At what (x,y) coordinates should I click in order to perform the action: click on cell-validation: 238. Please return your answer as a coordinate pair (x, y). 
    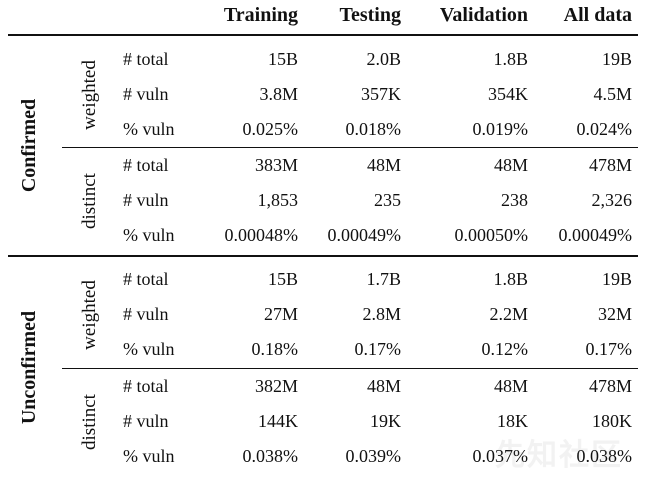
    Looking at the image, I should click on (514, 200).